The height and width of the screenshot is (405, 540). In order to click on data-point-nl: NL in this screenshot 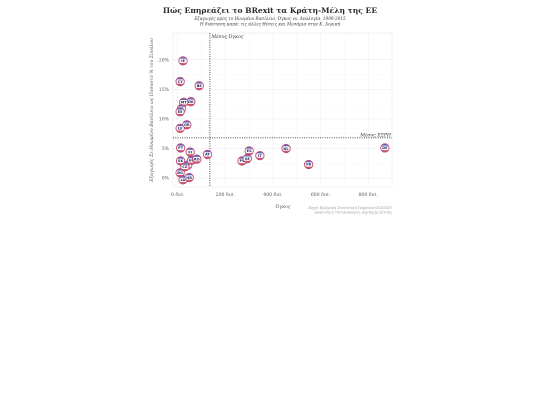, I will do `click(286, 148)`.